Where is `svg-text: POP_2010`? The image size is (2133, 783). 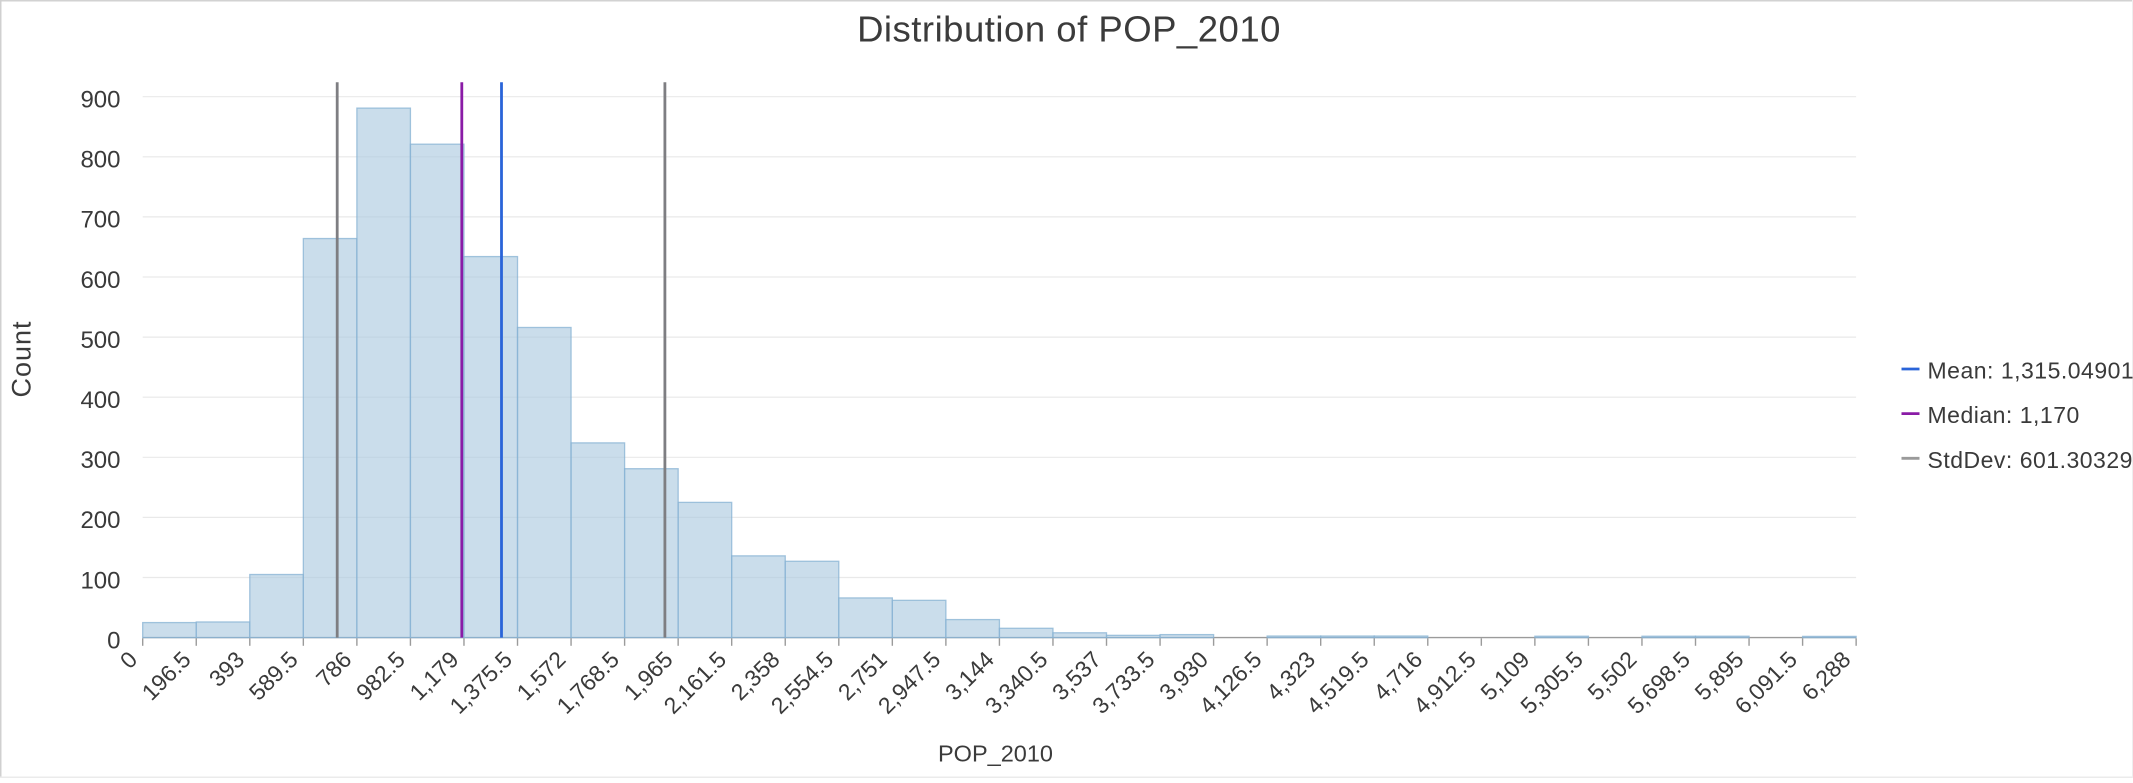
svg-text: POP_2010 is located at coordinates (995, 754).